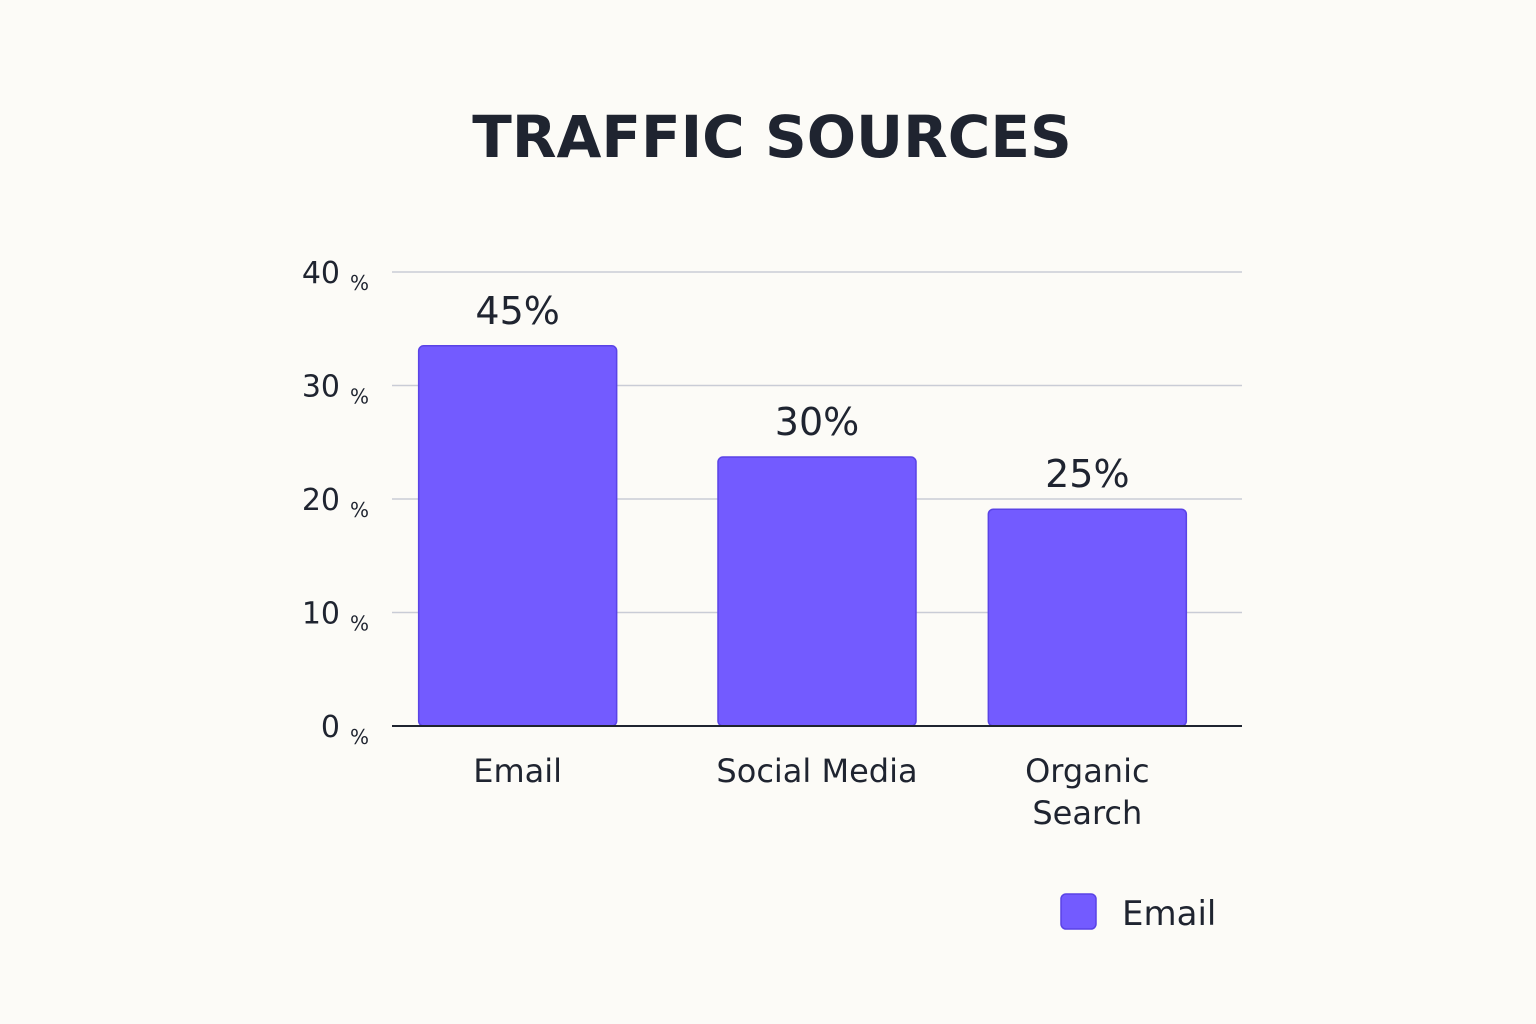 The width and height of the screenshot is (1536, 1024). I want to click on y-tick-label-20: 20, so click(321, 500).